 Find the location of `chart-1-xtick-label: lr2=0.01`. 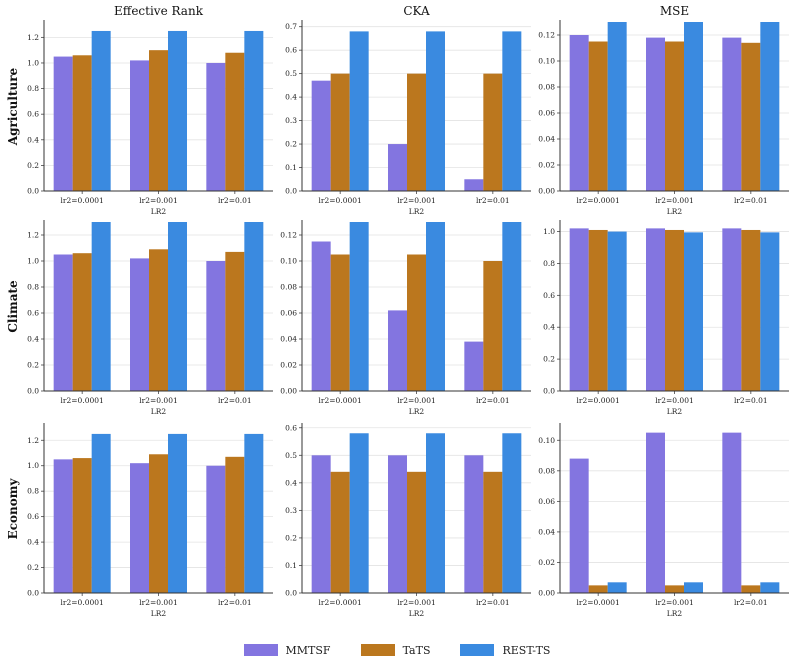

chart-1-xtick-label: lr2=0.01 is located at coordinates (235, 200).